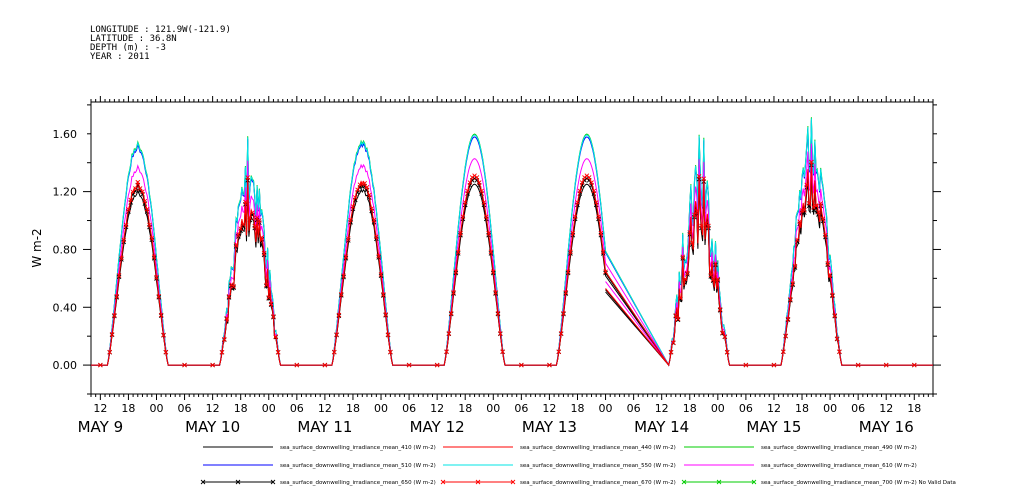 This screenshot has width=1009, height=504. Describe the element at coordinates (637, 323) in the screenshot. I see `series-gap-line` at that location.